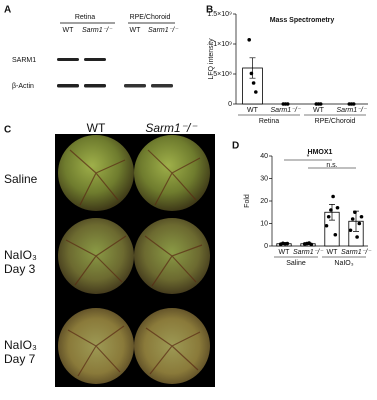 The width and height of the screenshot is (377, 400). What do you see at coordinates (308, 157) in the screenshot?
I see `significance-label: *` at bounding box center [308, 157].